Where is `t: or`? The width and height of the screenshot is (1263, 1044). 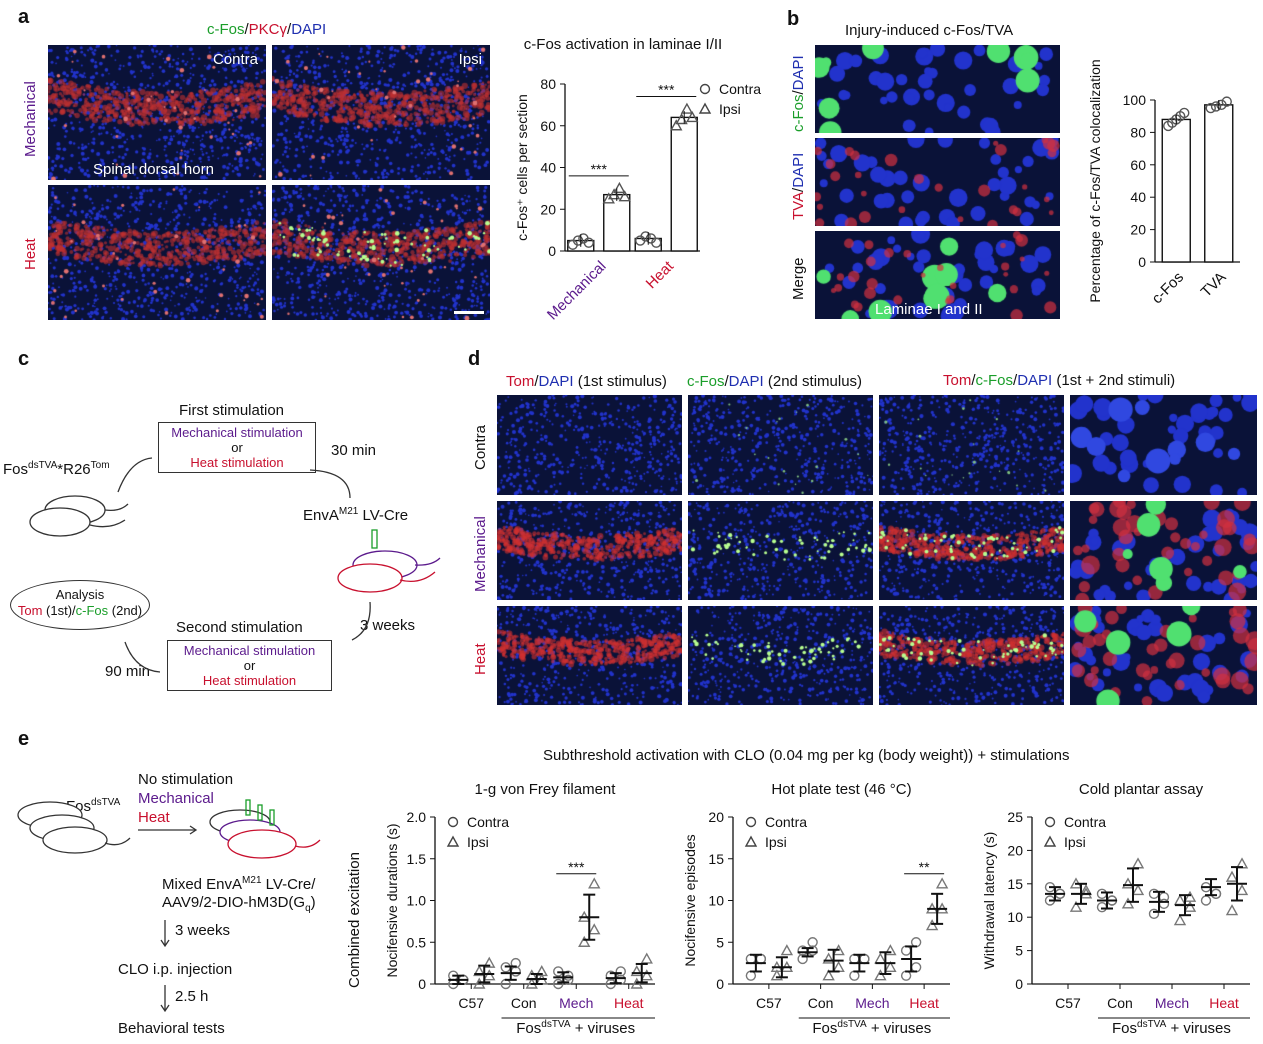 t: or is located at coordinates (237, 447).